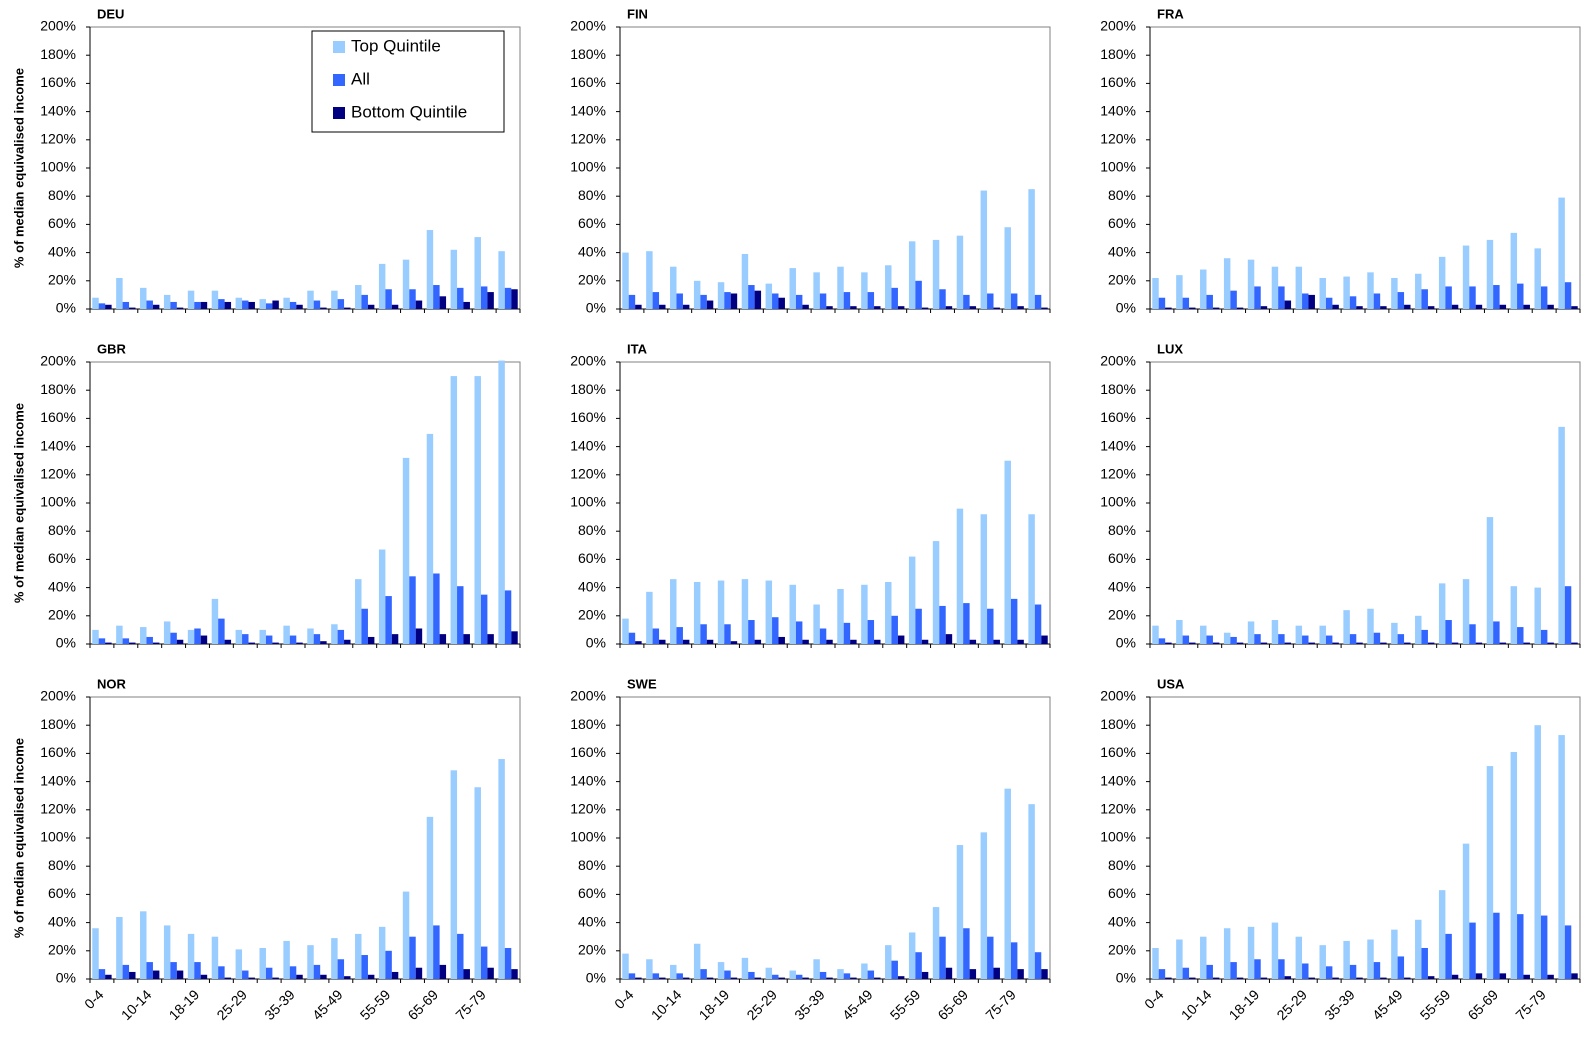 The width and height of the screenshot is (1583, 1042). I want to click on y-tick-label: 140%, so click(58, 445).